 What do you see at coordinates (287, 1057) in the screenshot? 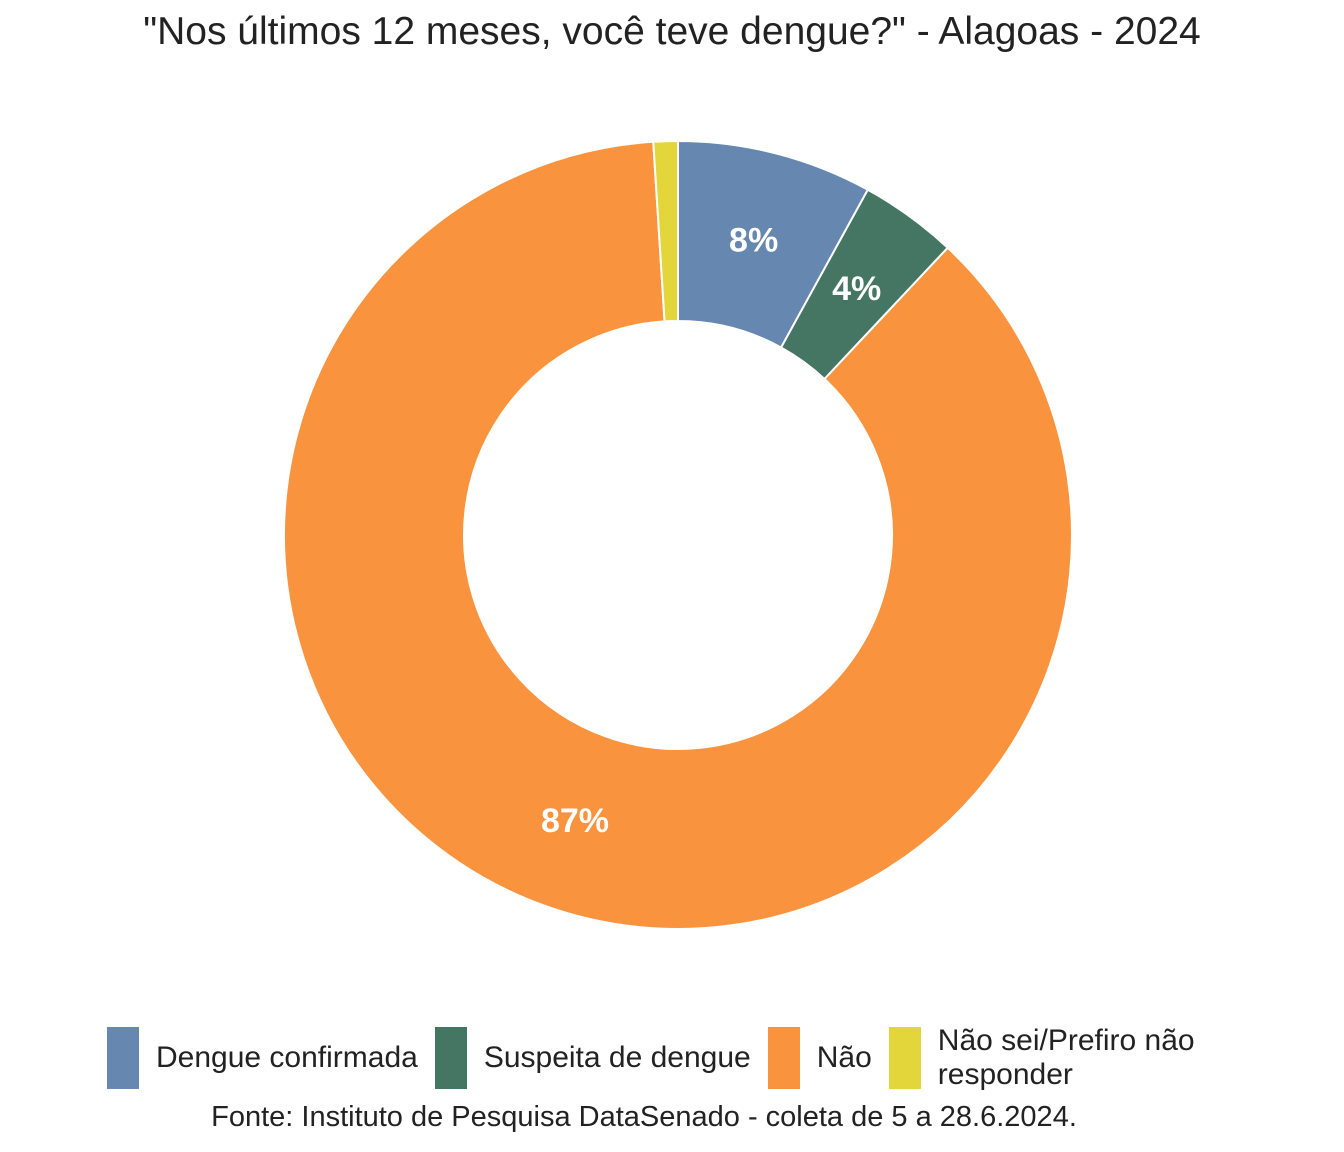
I see `legend-label: Dengue confirmada` at bounding box center [287, 1057].